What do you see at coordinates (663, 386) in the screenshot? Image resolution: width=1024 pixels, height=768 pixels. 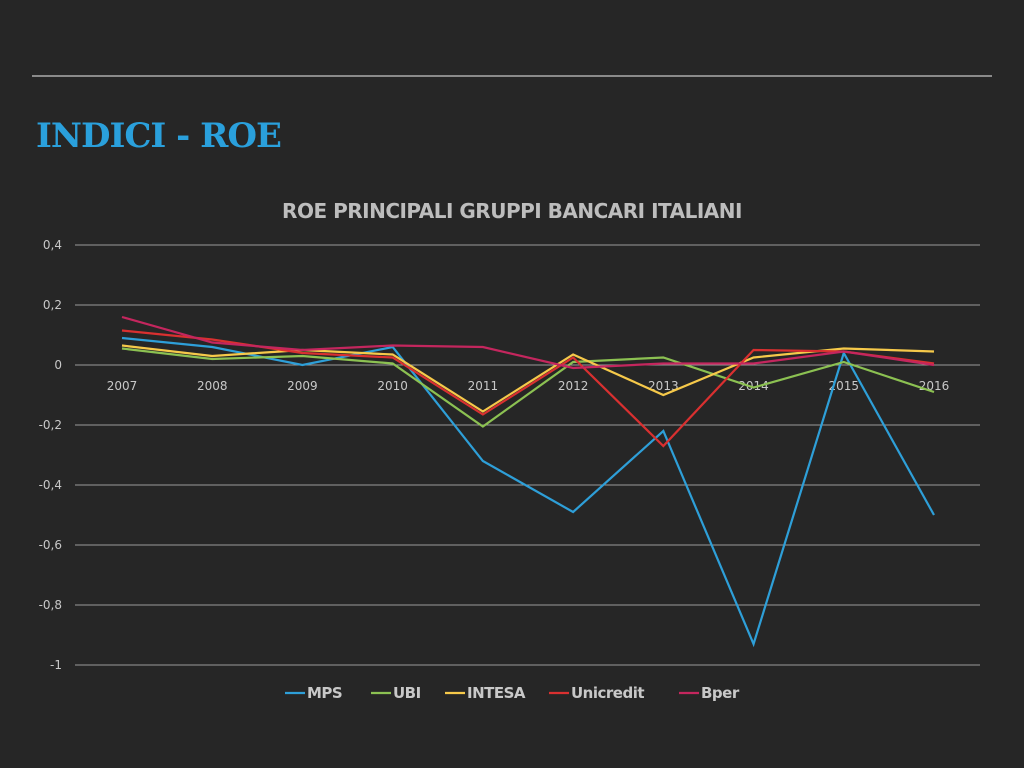 I see `x-tick-label: 2013` at bounding box center [663, 386].